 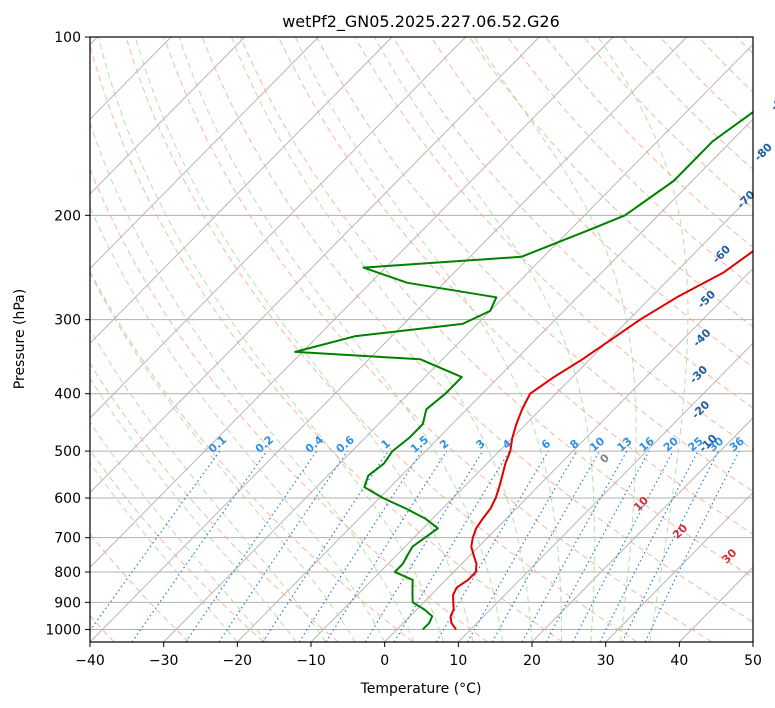 I want to click on x-tick-label: −40, so click(x=90, y=661).